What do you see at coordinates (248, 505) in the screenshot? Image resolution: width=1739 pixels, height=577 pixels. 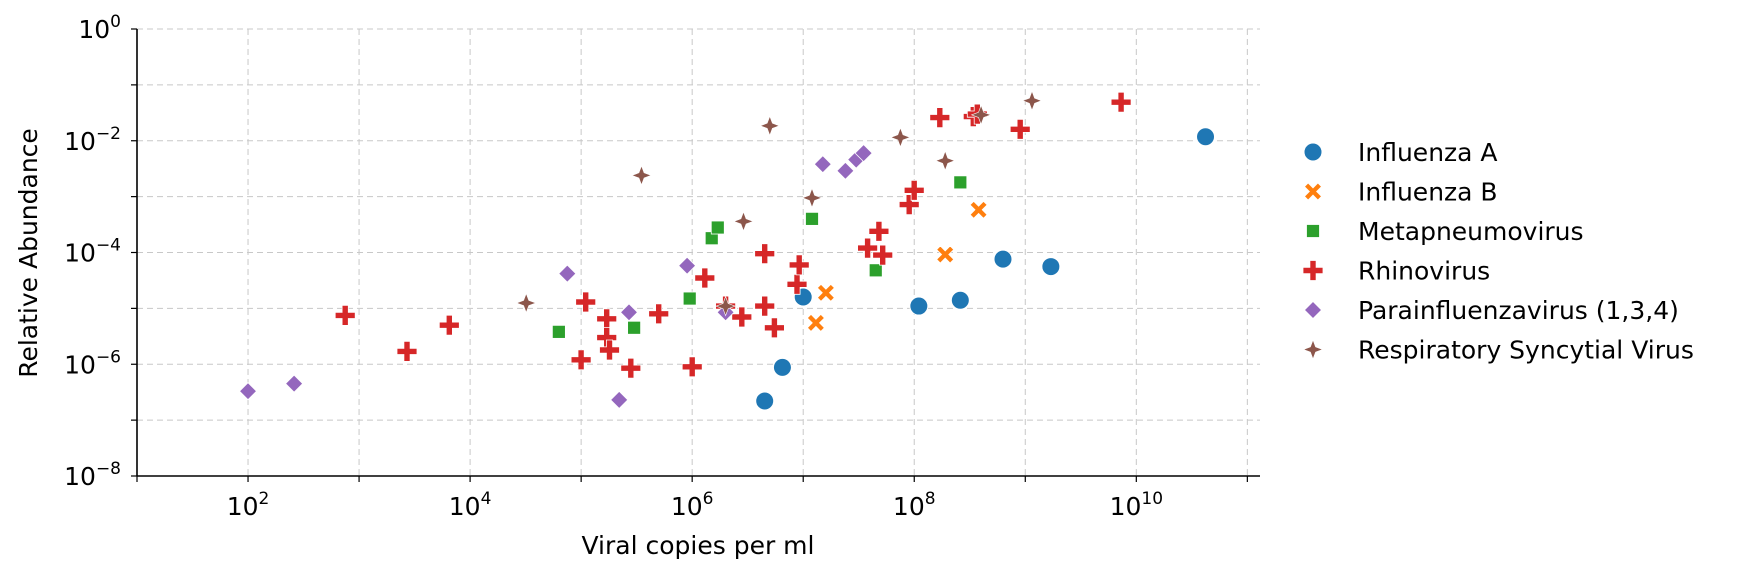 I see `x-tick-label: 102` at bounding box center [248, 505].